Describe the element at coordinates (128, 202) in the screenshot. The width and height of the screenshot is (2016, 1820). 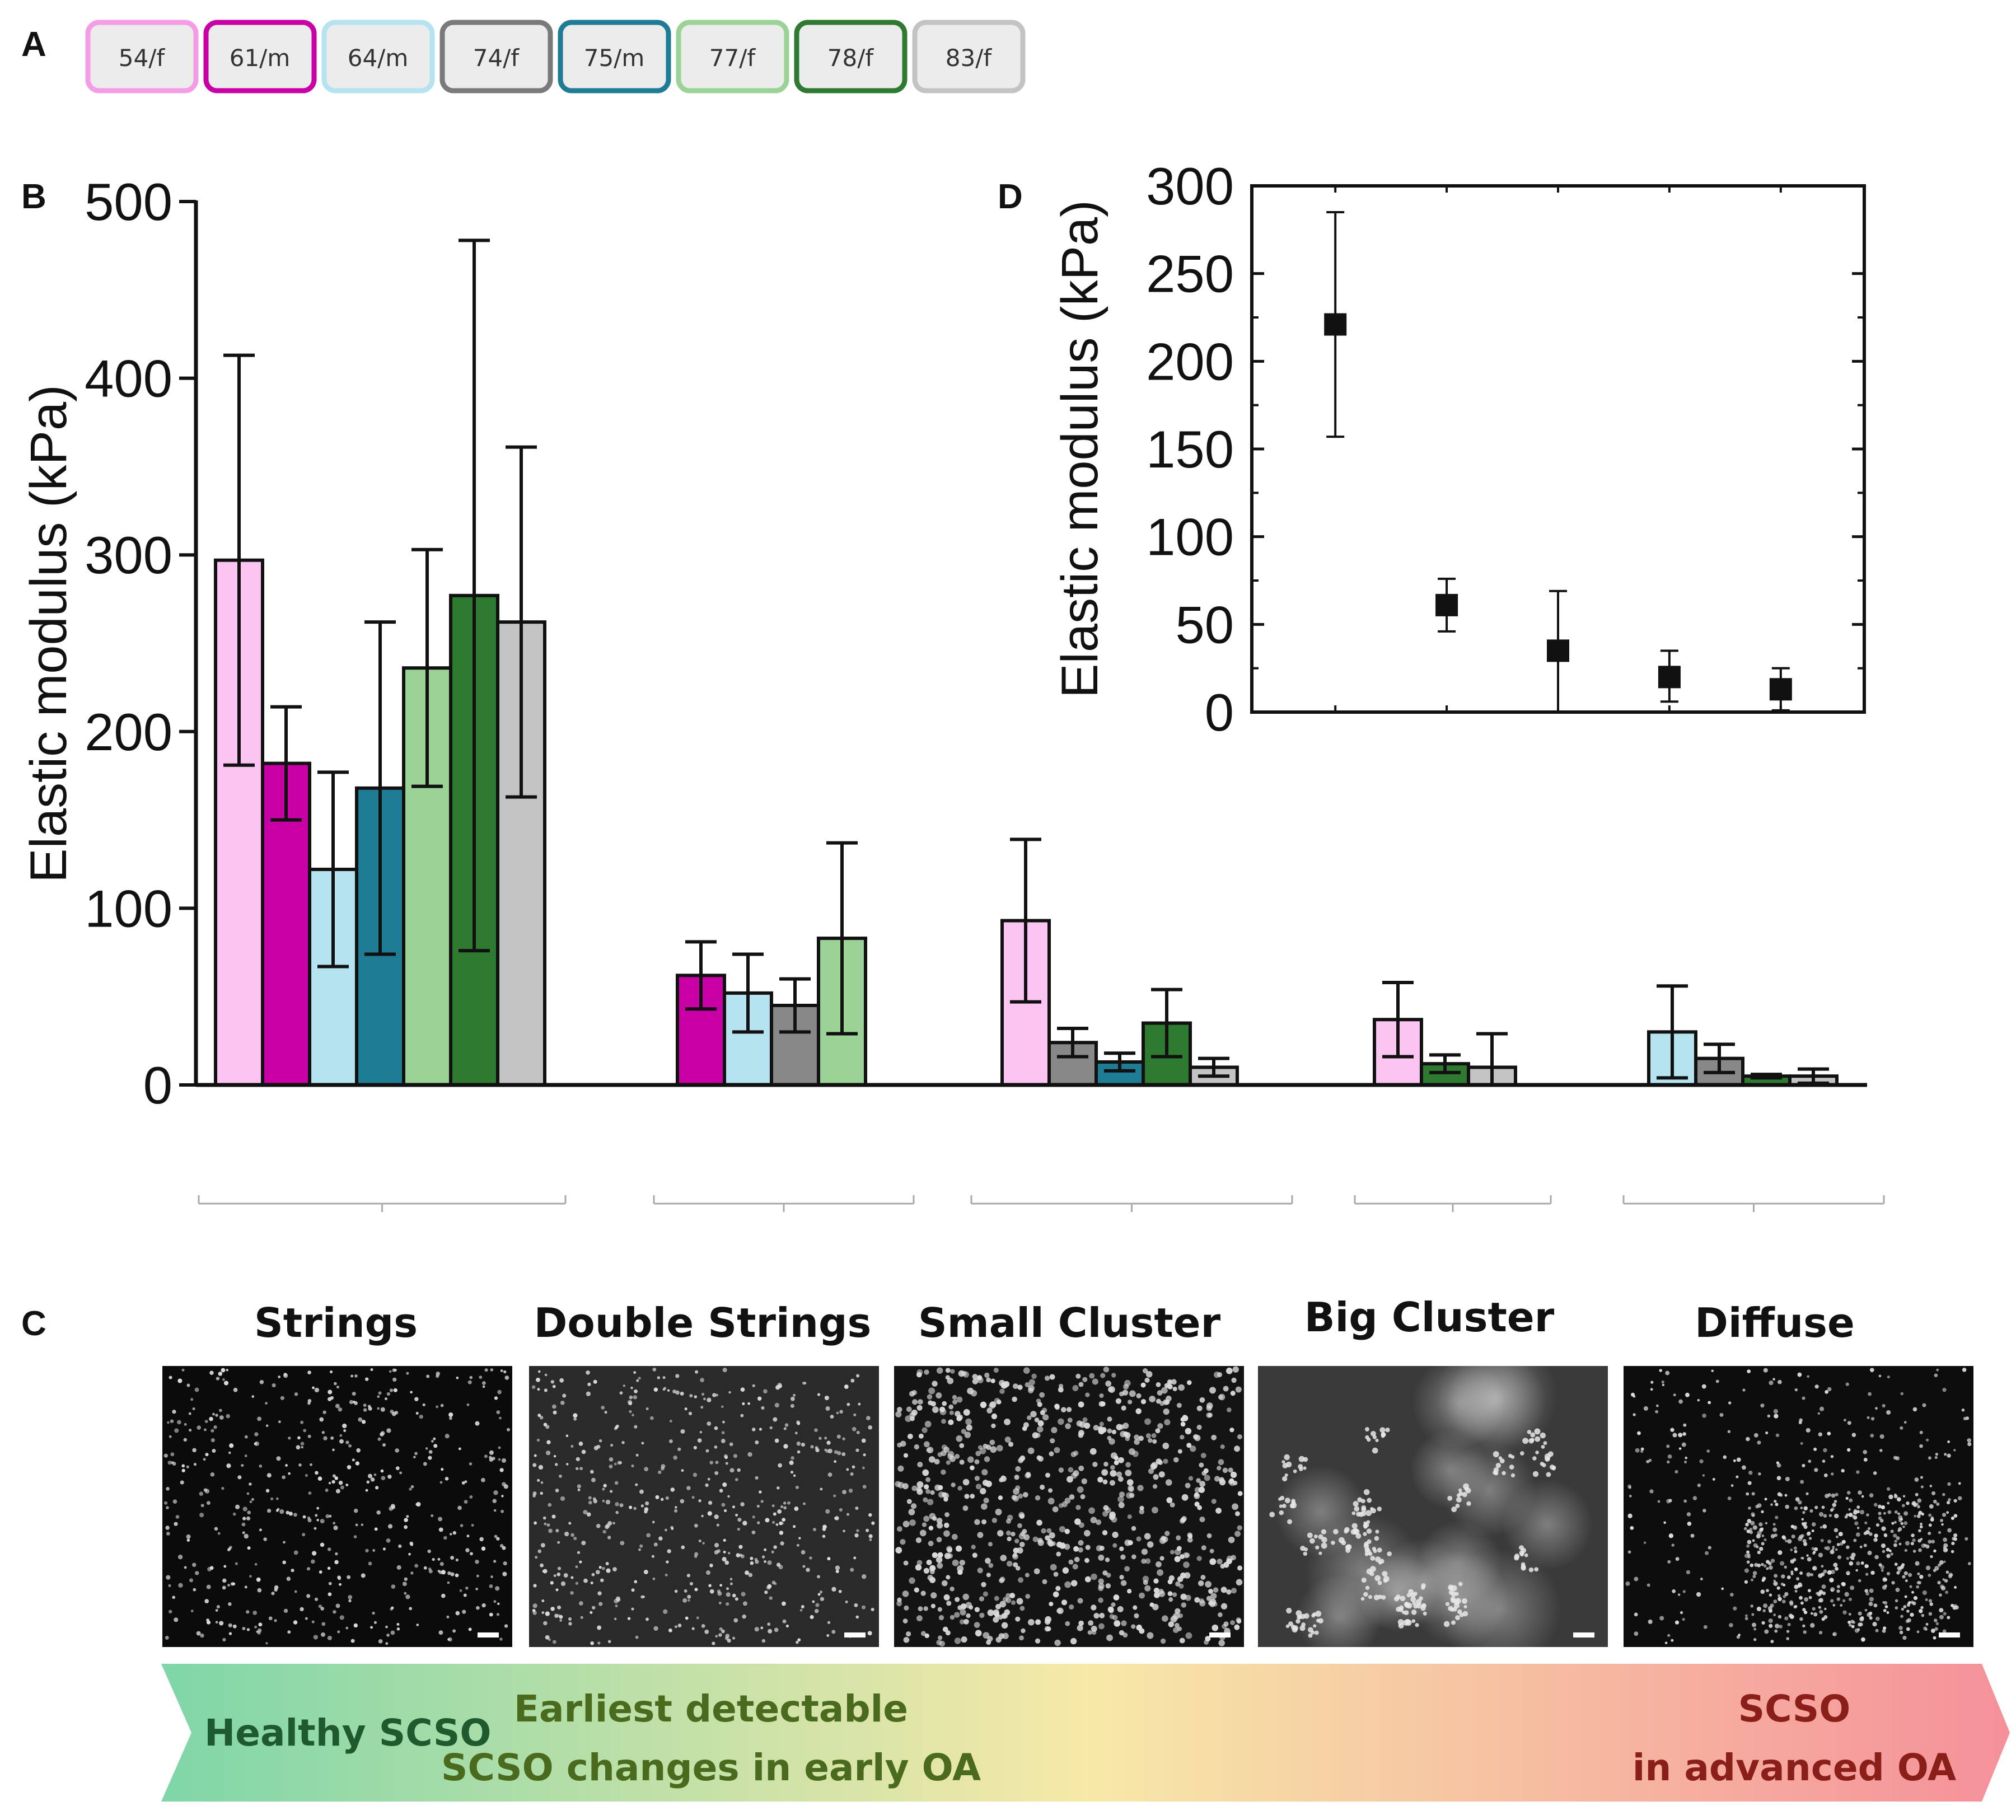
I see `y-tick-label-b: 500` at that location.